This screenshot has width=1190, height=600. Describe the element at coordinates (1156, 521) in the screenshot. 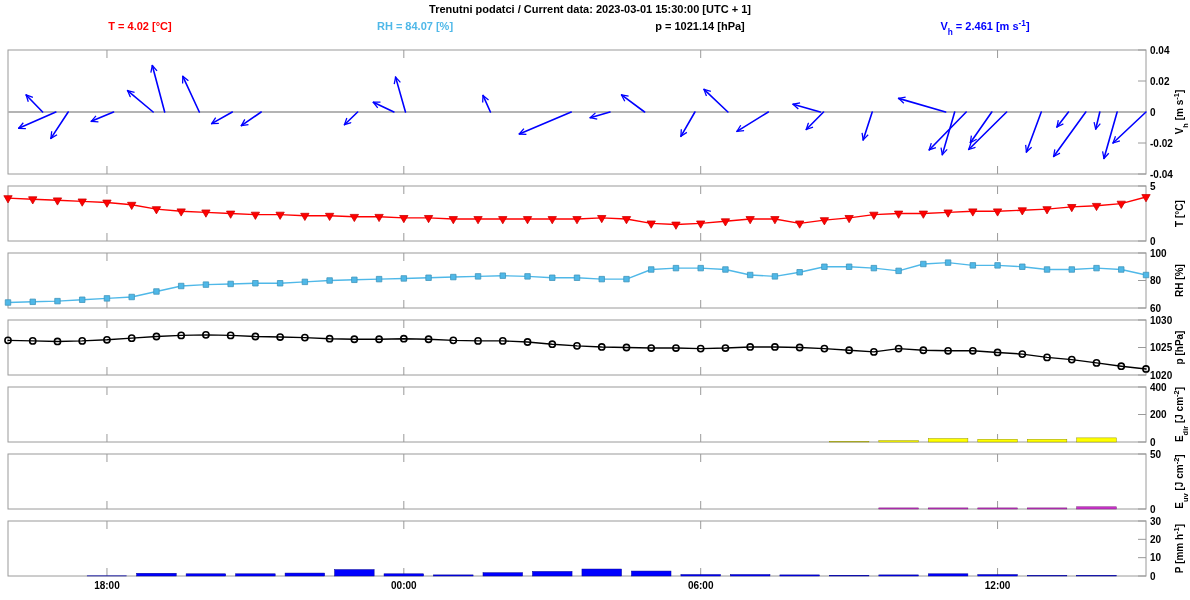

I see `y-tick-label: 30` at that location.